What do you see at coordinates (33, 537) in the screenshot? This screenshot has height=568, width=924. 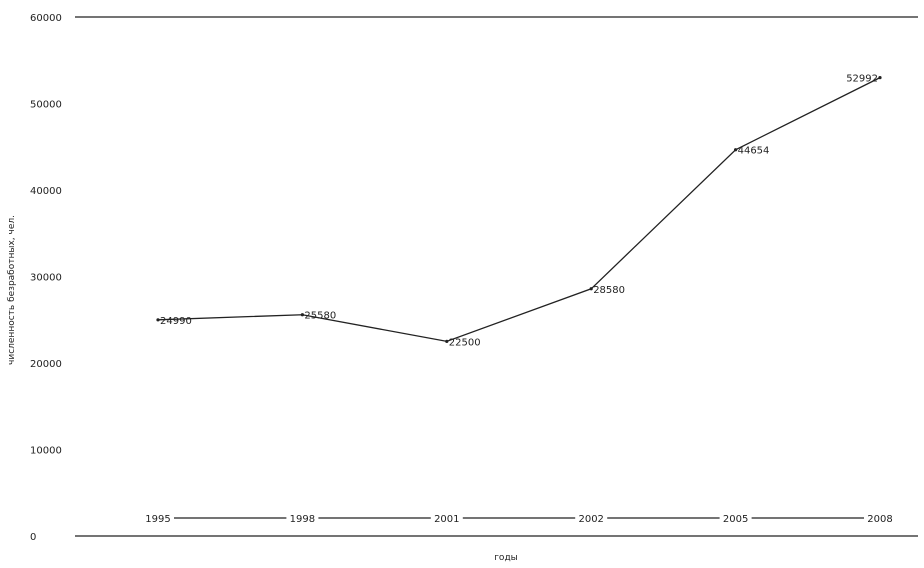 I see `y-tick-label: 0` at bounding box center [33, 537].